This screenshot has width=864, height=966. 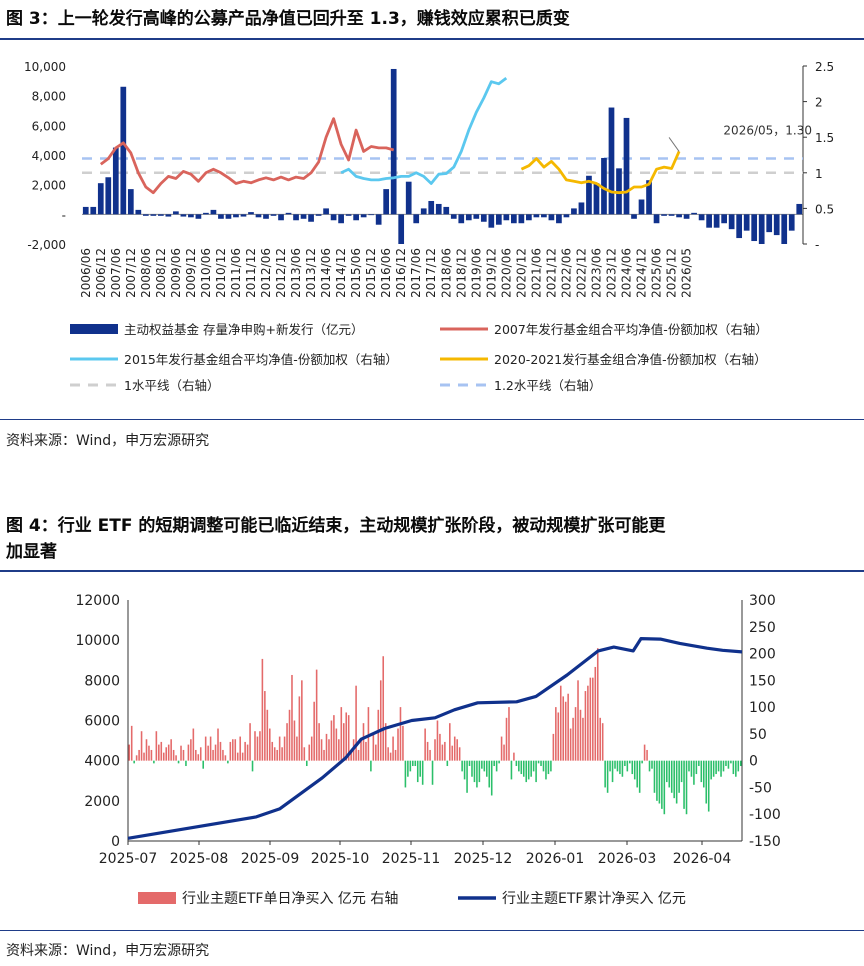 What do you see at coordinates (762, 601) in the screenshot?
I see `right-tick-label: 300` at bounding box center [762, 601].